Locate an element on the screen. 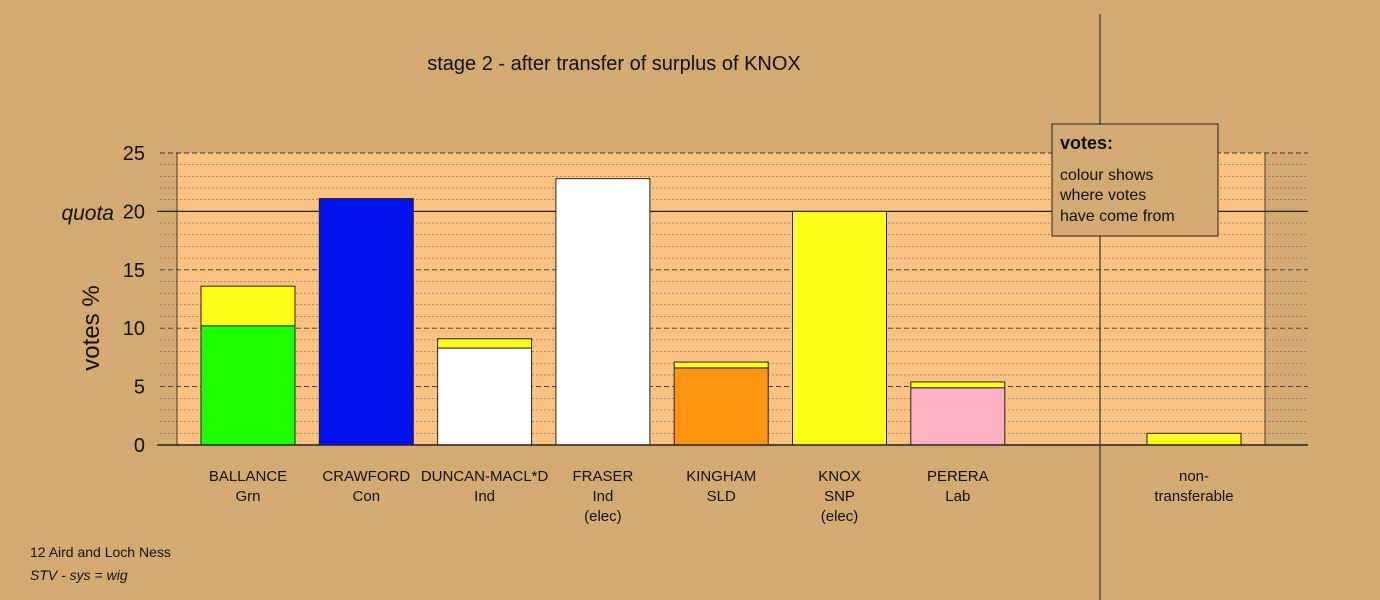 The width and height of the screenshot is (1380, 600). legend-line: colour shows is located at coordinates (1106, 175).